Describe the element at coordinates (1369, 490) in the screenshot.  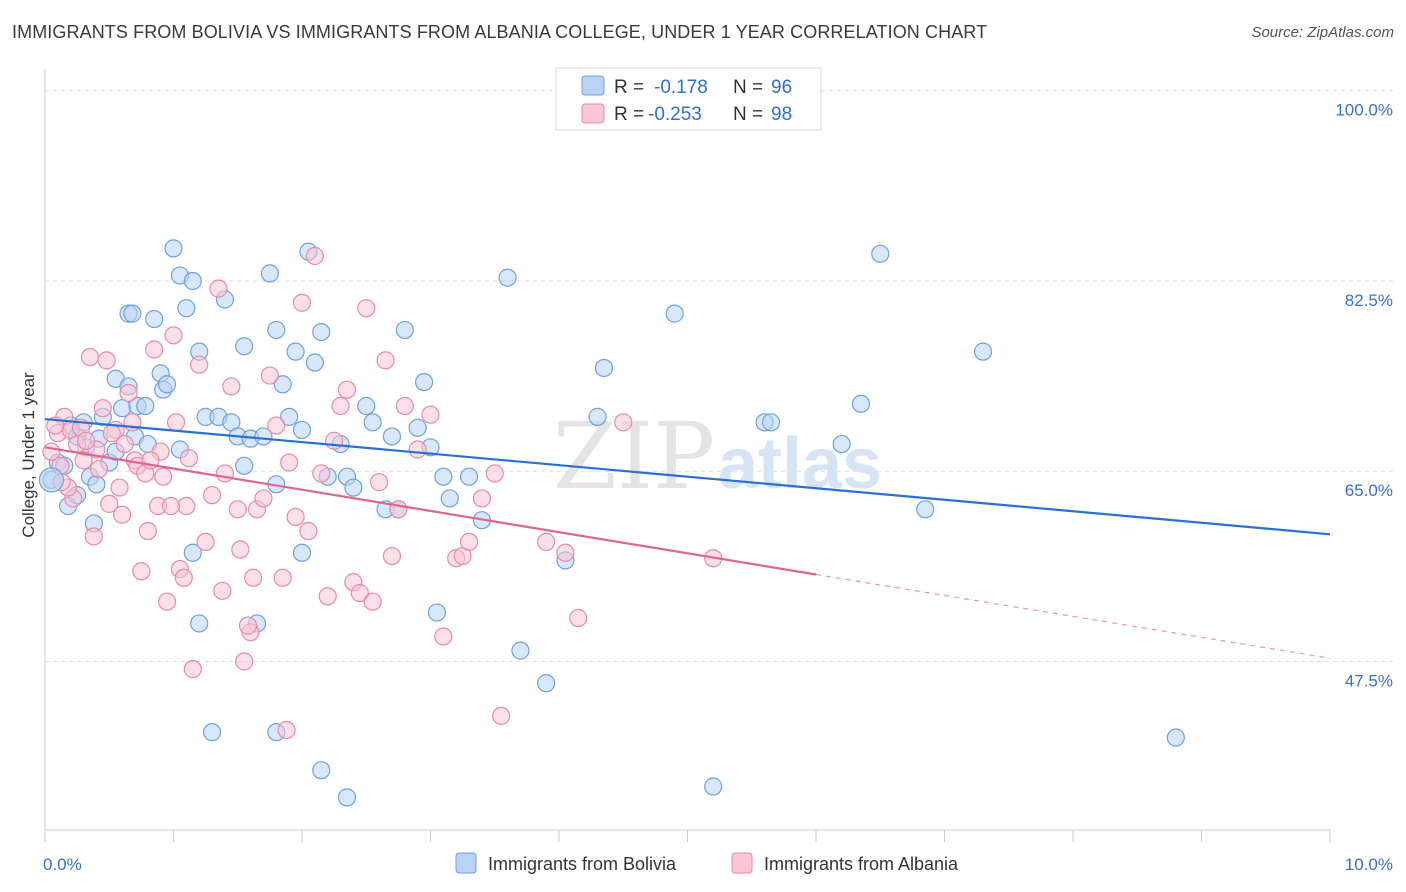
I see `y-tick-label: 65.0%` at that location.